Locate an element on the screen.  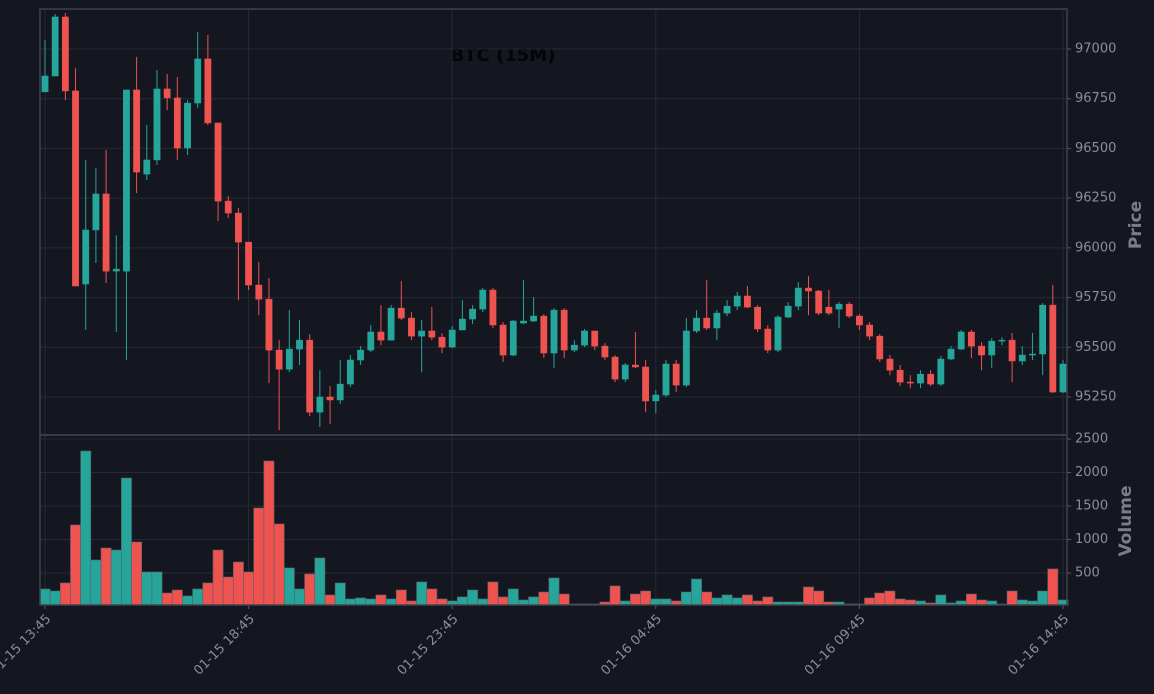
y-tick-label: 97000 is located at coordinates (1095, 48).